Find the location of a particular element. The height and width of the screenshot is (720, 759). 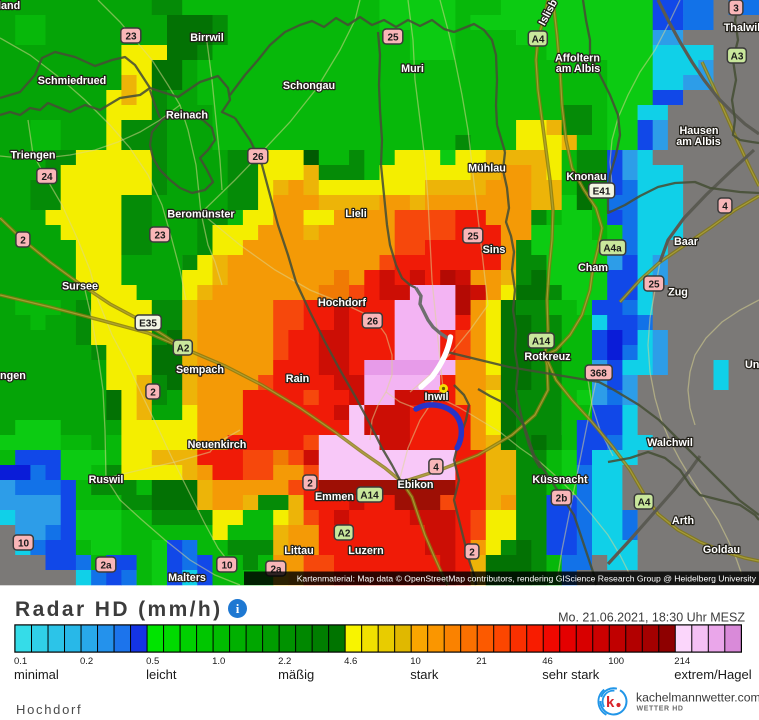

svg-text: 4.6 is located at coordinates (350, 661).